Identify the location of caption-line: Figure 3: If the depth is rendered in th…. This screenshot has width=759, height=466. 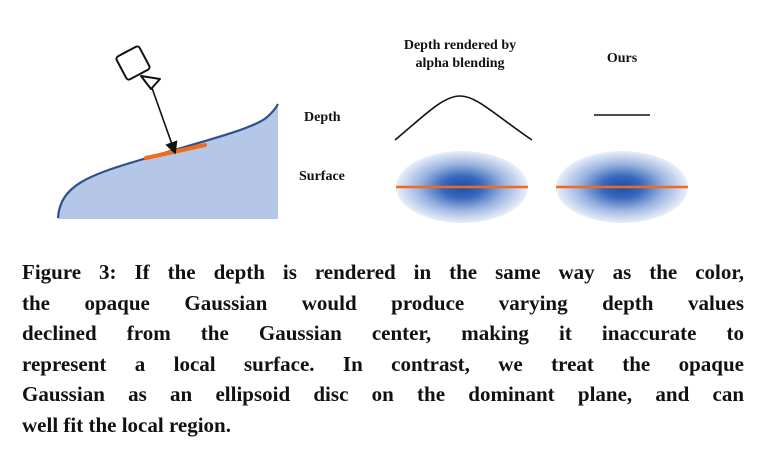
(383, 272).